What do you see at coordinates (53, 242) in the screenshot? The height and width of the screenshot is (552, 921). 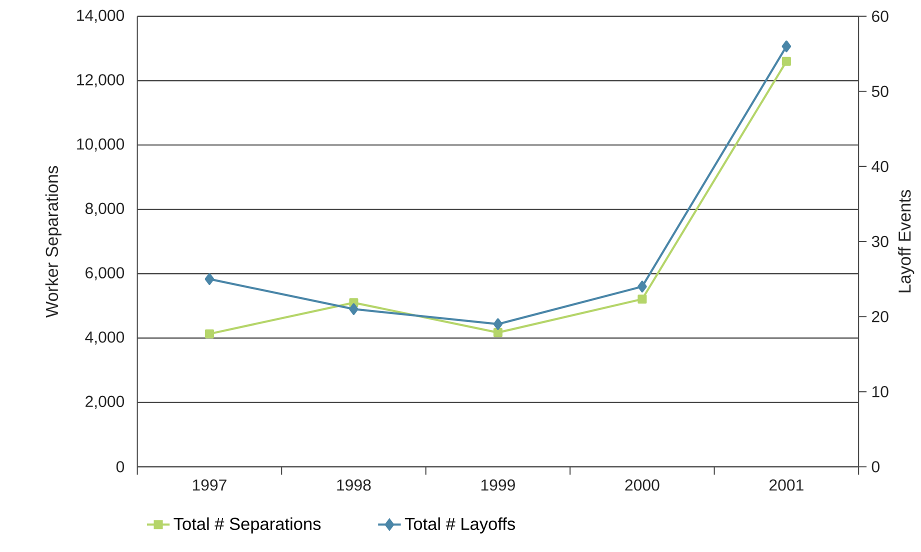 I see `y-axis-title: Worker Separations` at bounding box center [53, 242].